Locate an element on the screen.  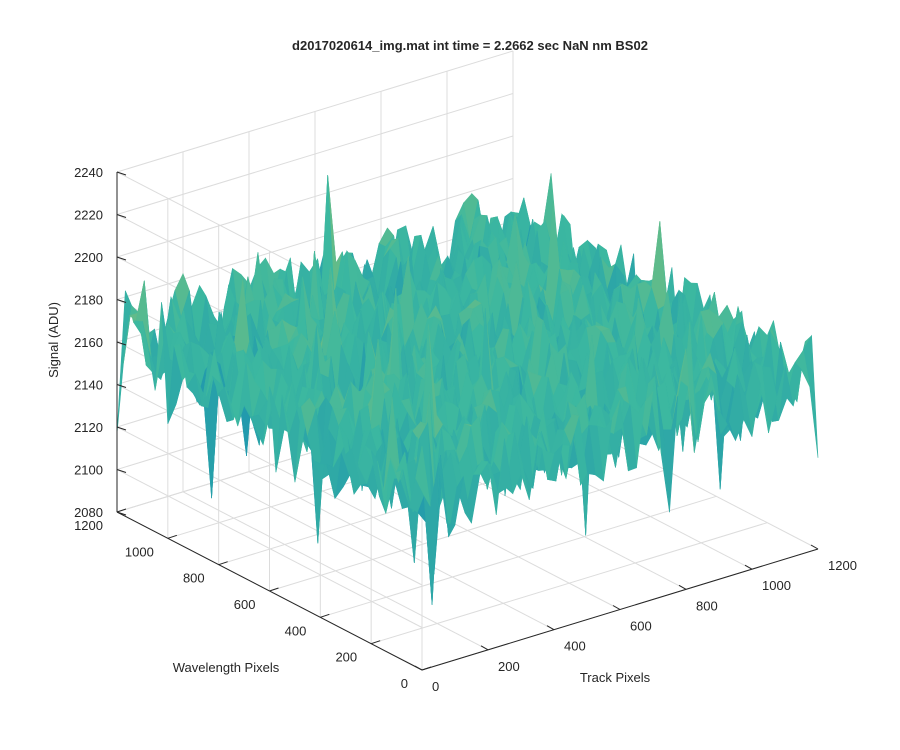
x-tick-label: 0 is located at coordinates (435, 686).